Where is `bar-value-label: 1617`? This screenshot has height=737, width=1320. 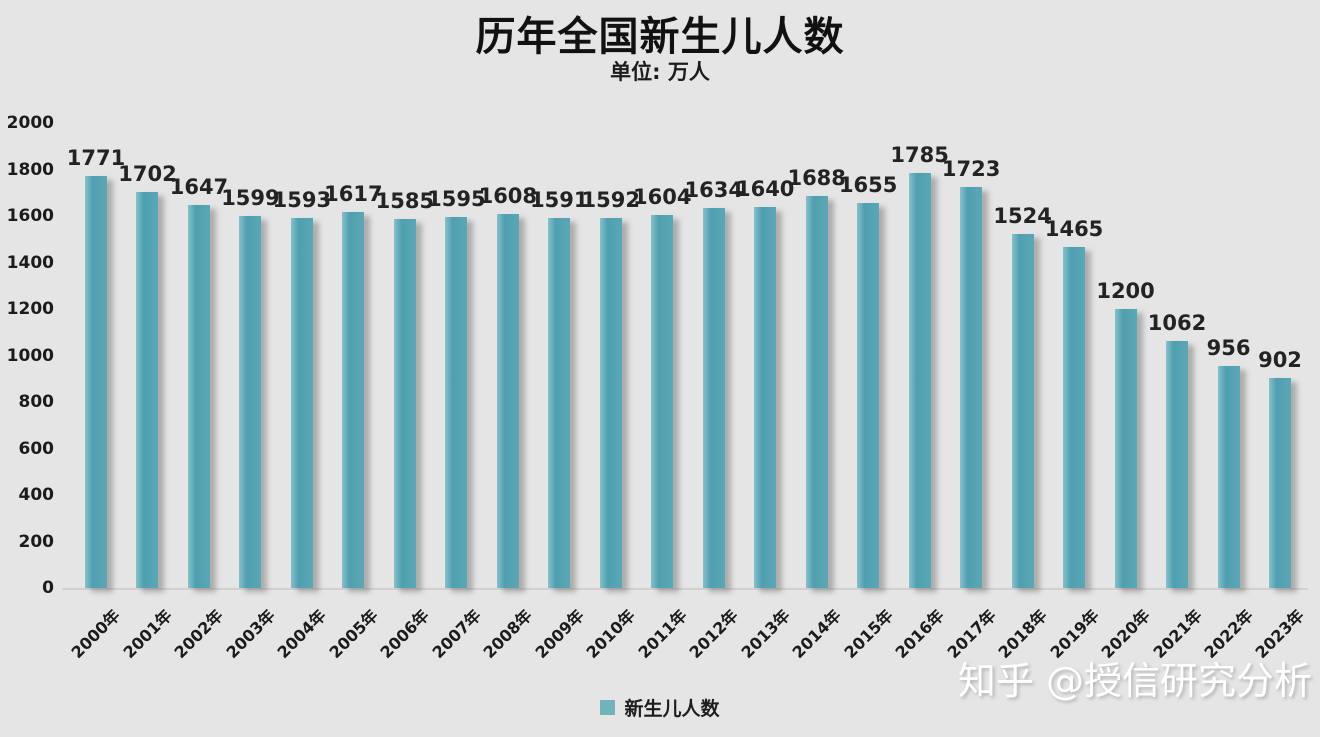 bar-value-label: 1617 is located at coordinates (353, 194).